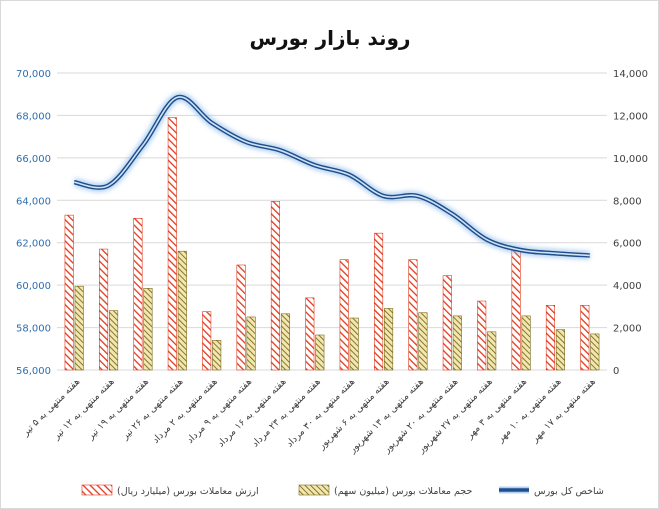 The width and height of the screenshot is (659, 509). What do you see at coordinates (616, 371) in the screenshot?
I see `right-axis-tick-label: 0` at bounding box center [616, 371].